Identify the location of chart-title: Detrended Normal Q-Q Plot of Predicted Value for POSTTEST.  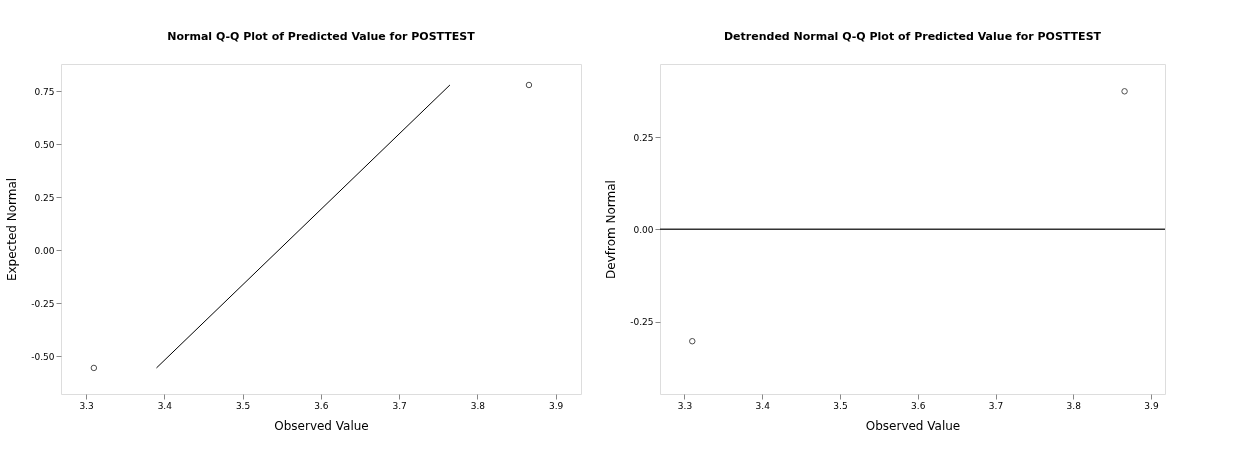
(912, 36).